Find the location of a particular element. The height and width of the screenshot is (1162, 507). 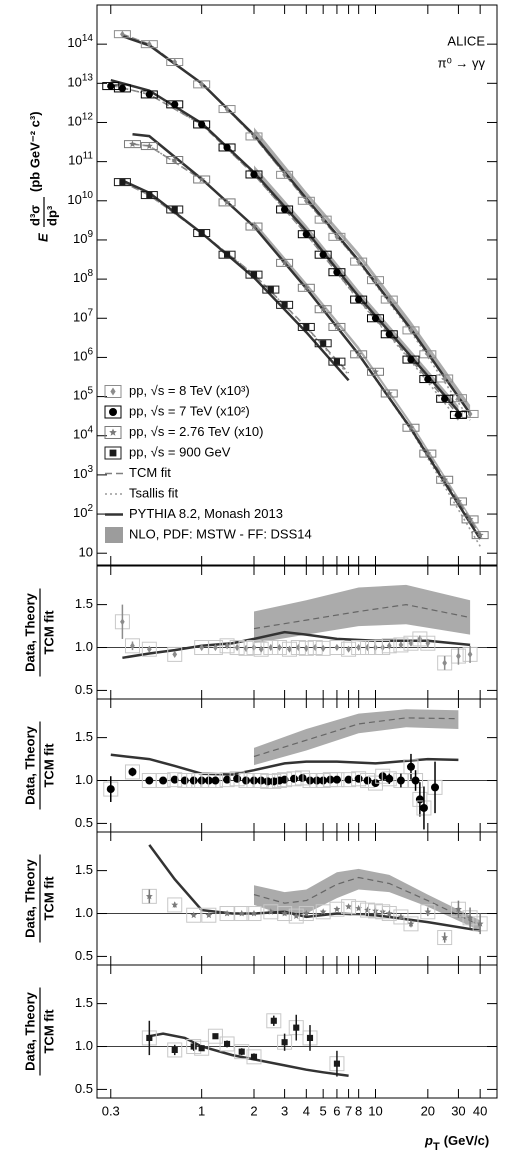

legend-marker is located at coordinates (113, 453).